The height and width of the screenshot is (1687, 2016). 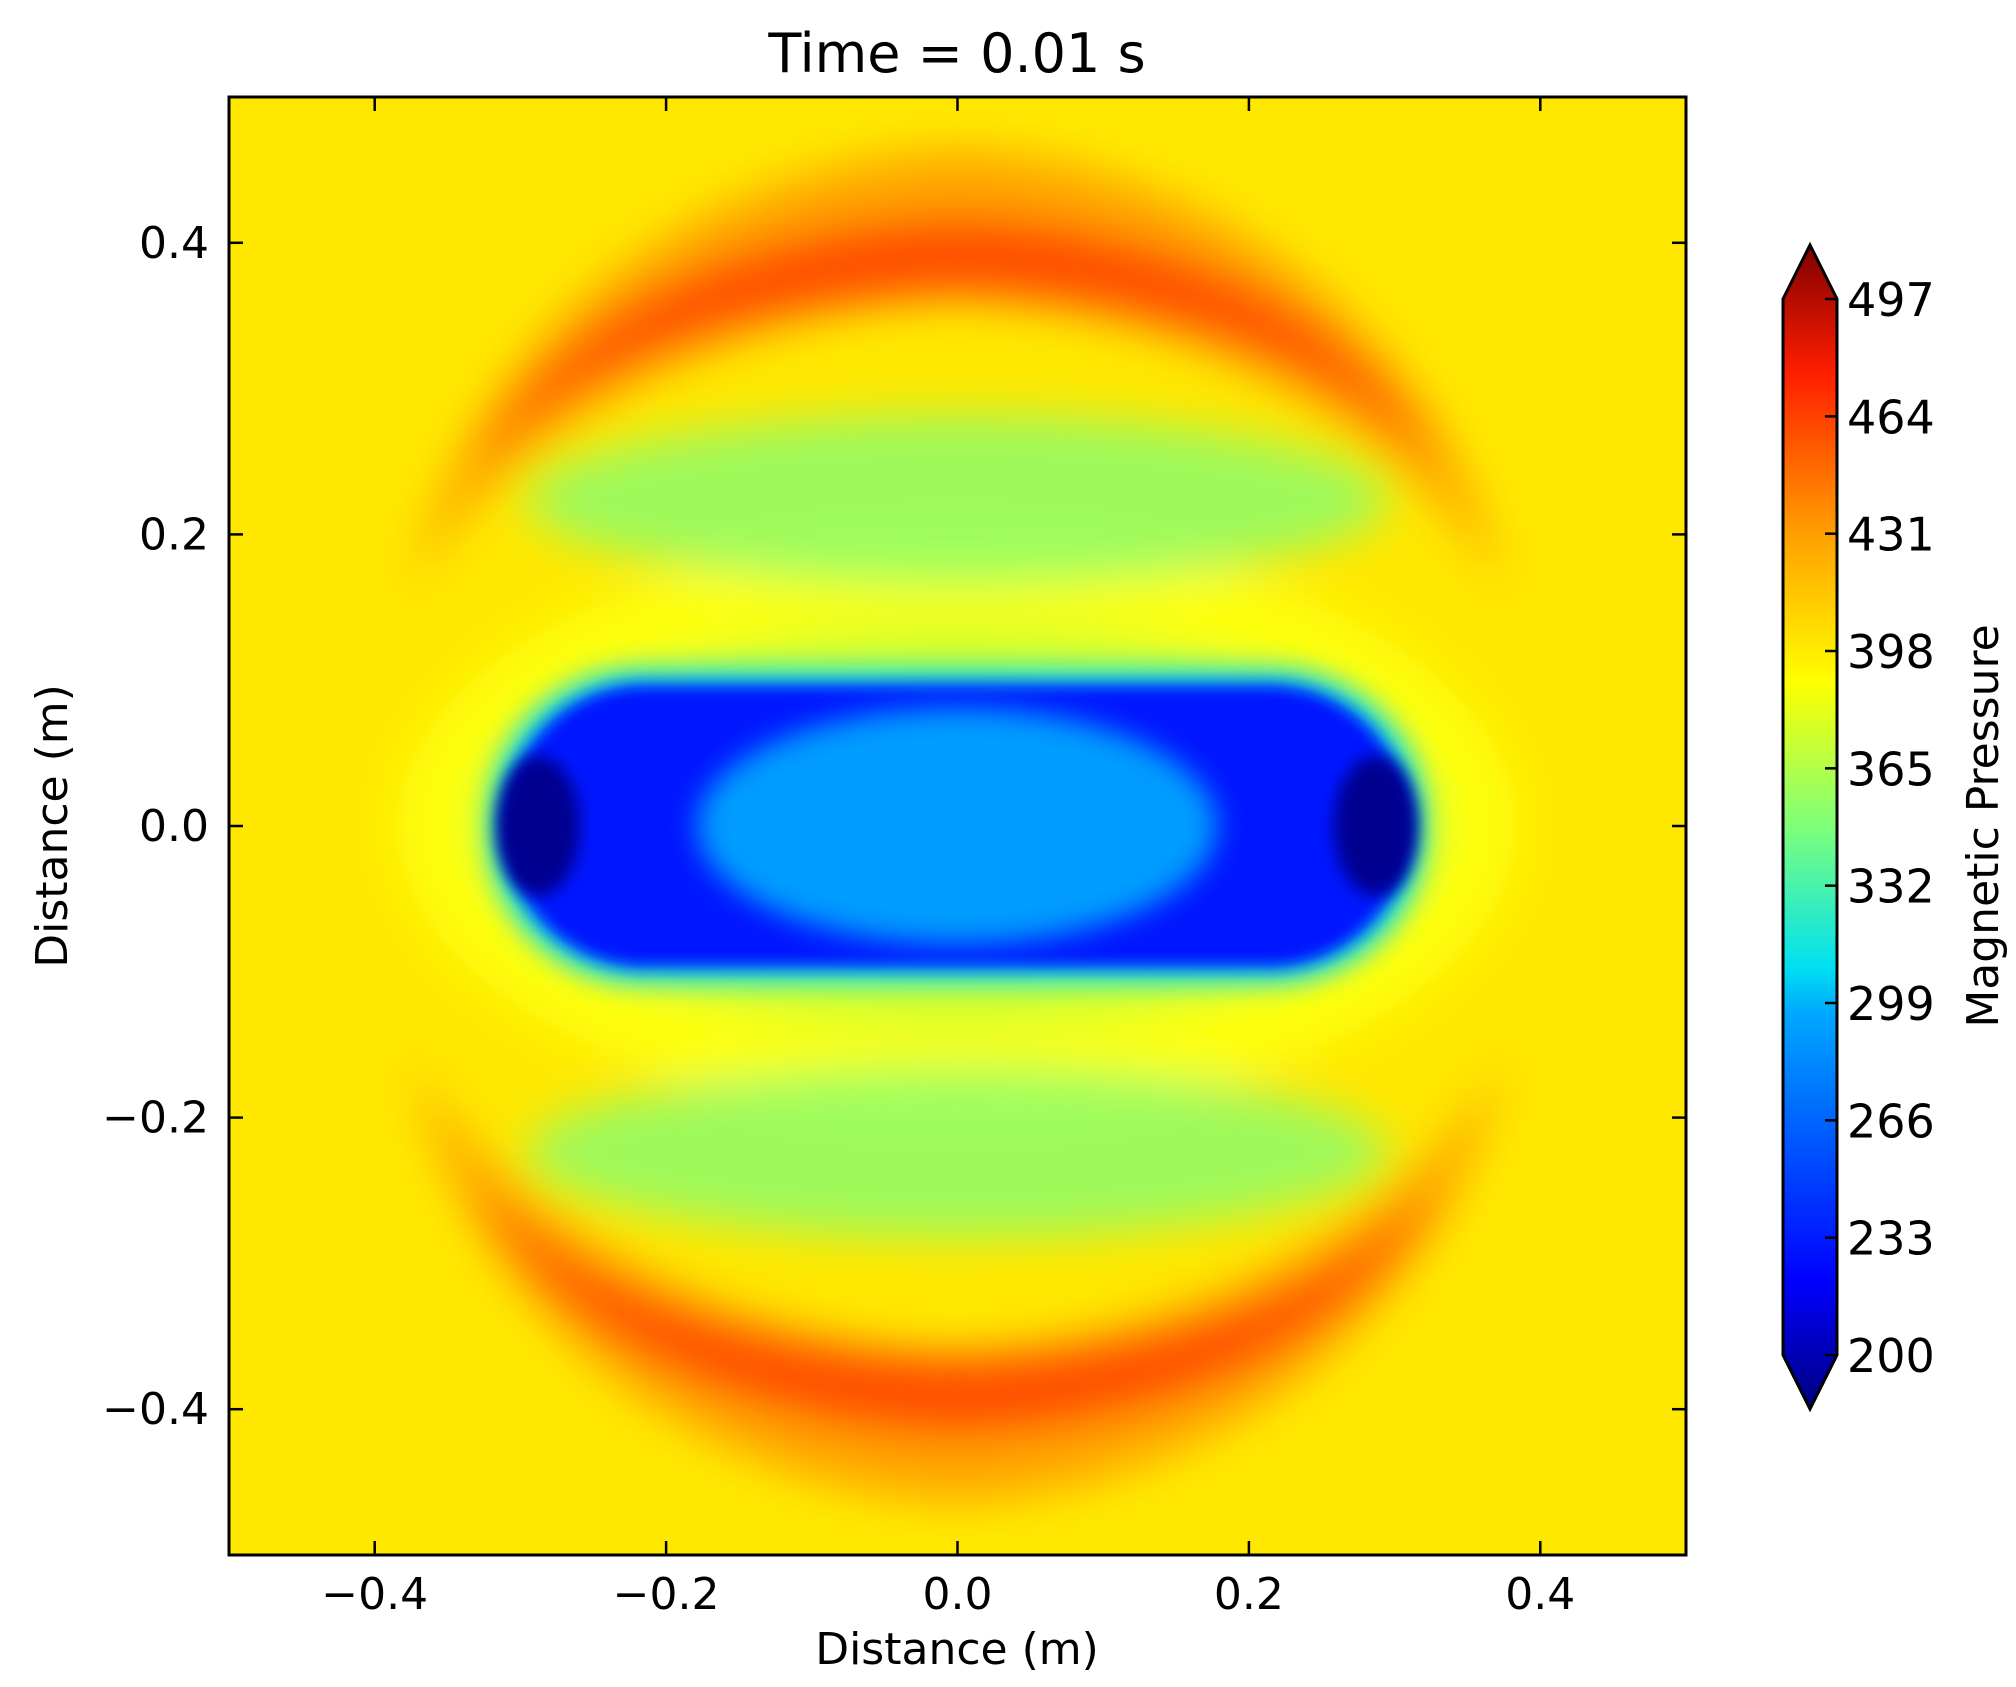 What do you see at coordinates (174, 243) in the screenshot?
I see `y-tick-label: 0.4` at bounding box center [174, 243].